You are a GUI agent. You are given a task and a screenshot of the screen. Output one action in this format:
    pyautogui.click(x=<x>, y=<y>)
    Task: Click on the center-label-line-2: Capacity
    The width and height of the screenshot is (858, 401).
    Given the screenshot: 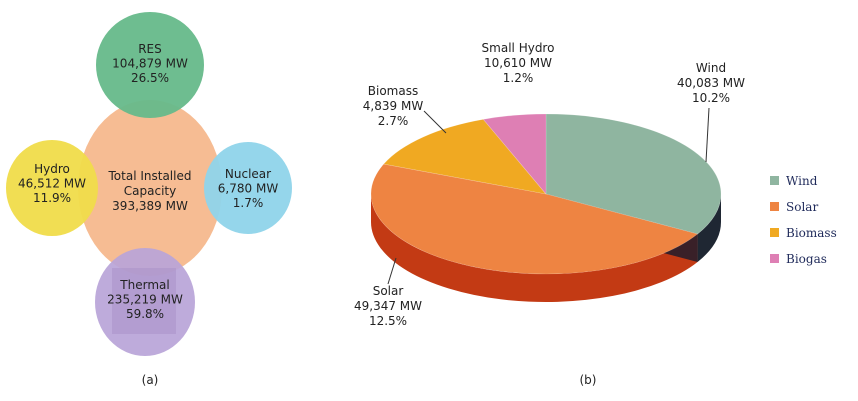 What is the action you would take?
    pyautogui.click(x=150, y=191)
    